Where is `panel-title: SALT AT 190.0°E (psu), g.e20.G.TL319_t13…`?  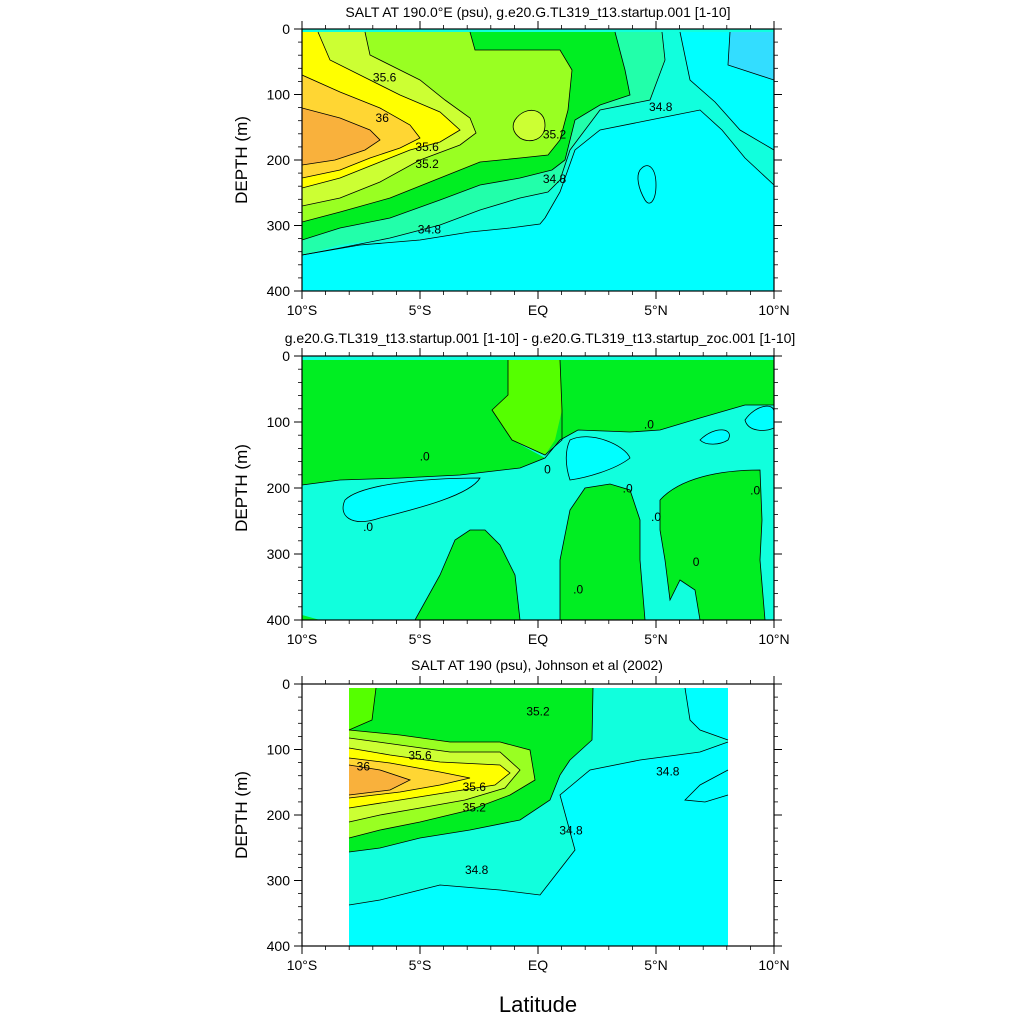 panel-title: SALT AT 190.0°E (psu), g.e20.G.TL319_t13… is located at coordinates (537, 12).